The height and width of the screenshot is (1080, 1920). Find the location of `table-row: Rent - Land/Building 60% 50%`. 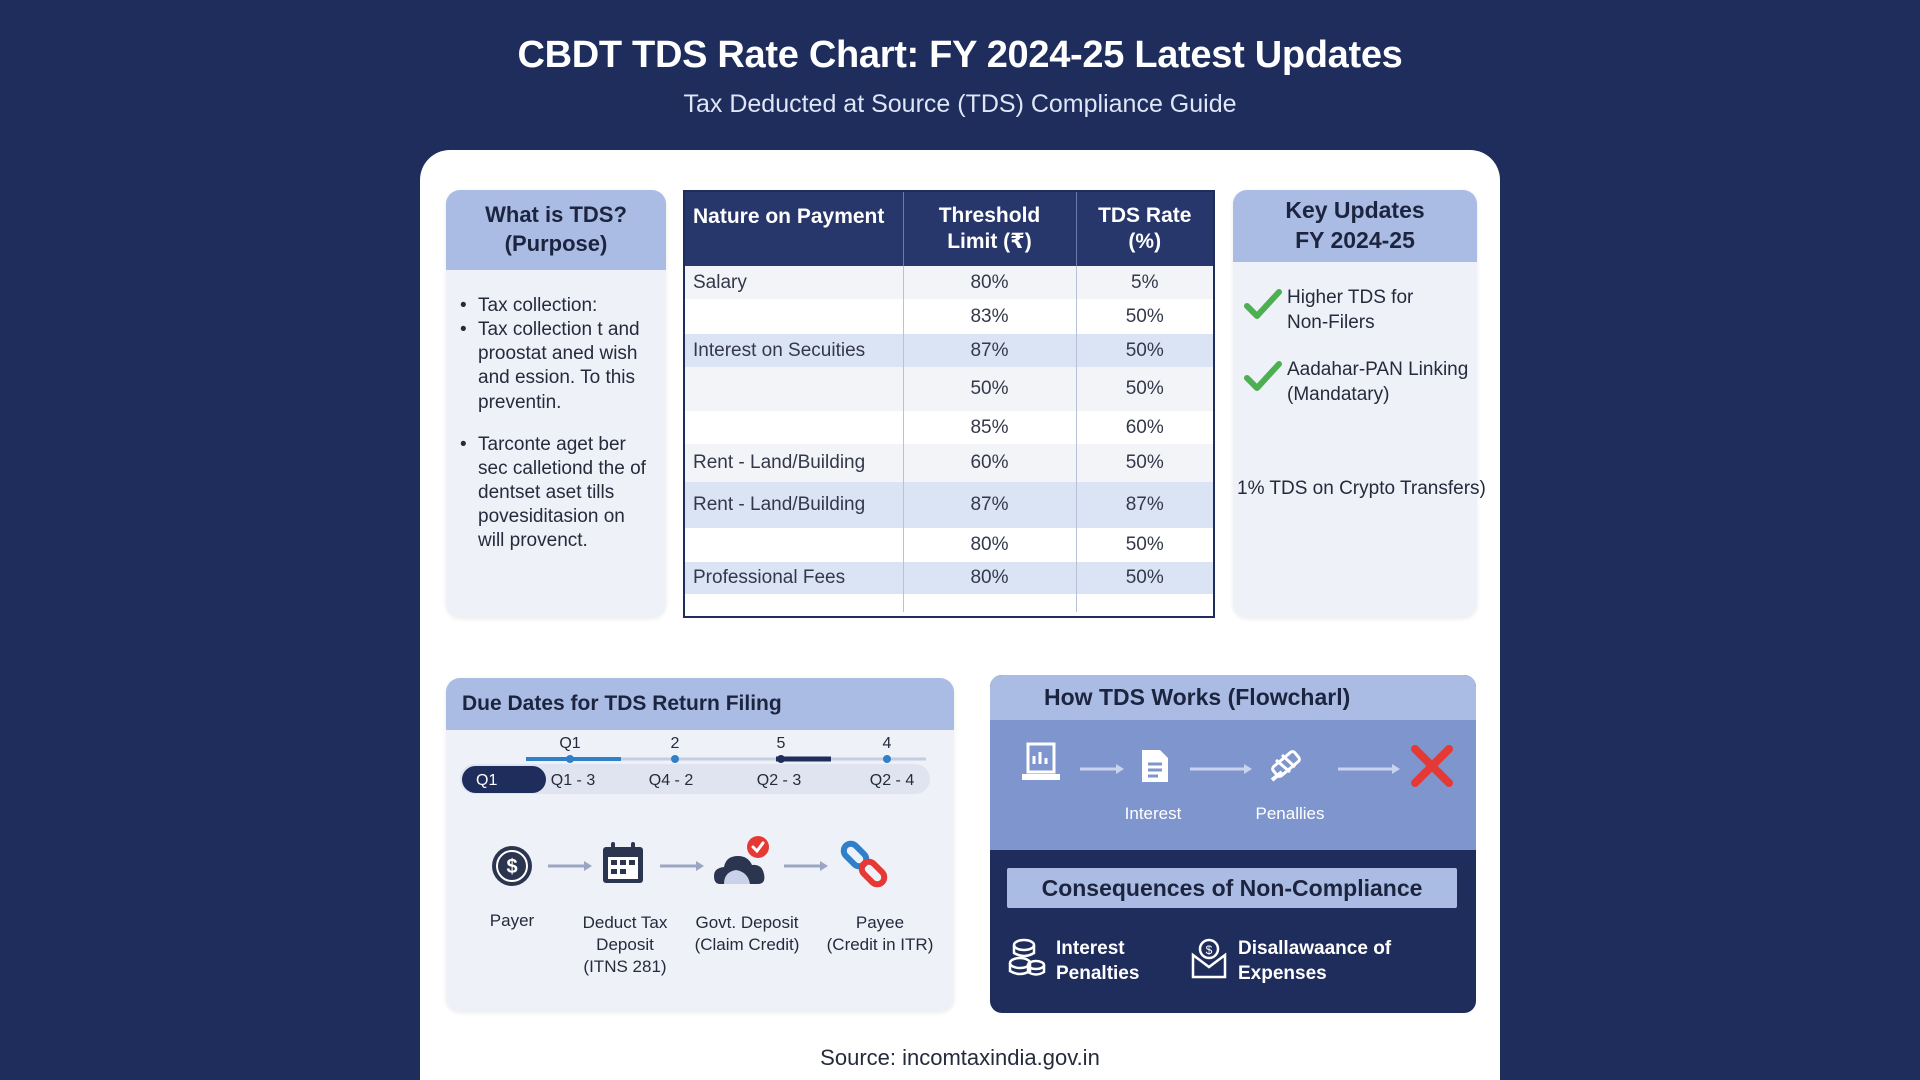

table-row: Rent - Land/Building 60% 50% is located at coordinates (949, 463).